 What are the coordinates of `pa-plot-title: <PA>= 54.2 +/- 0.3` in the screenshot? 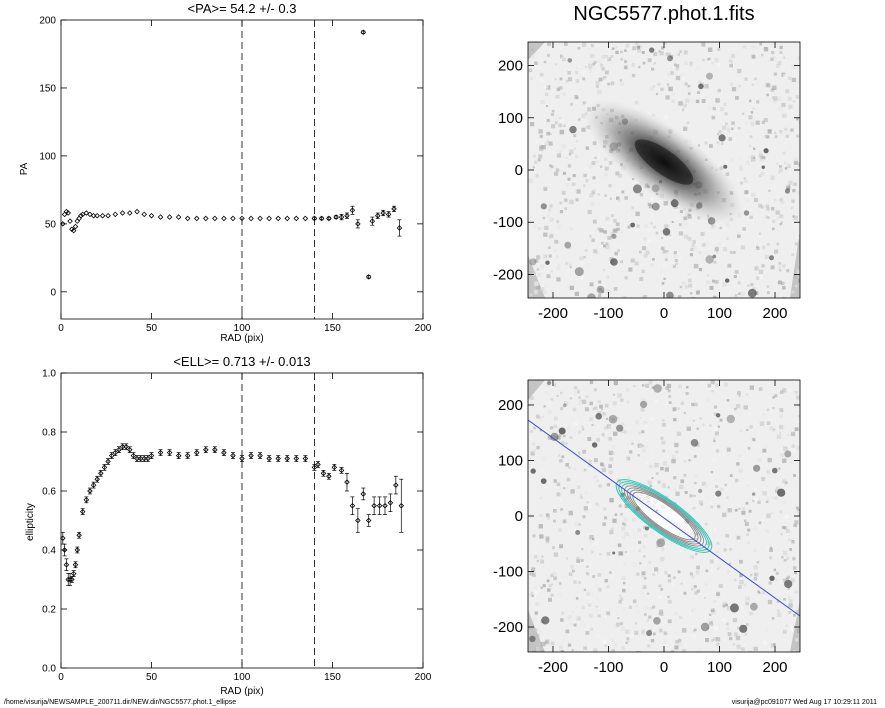 It's located at (242, 8).